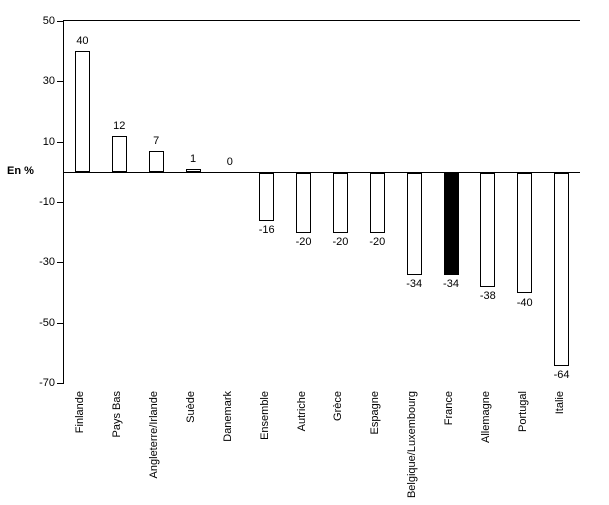  I want to click on x-axis-label: Ensemble, so click(264, 415).